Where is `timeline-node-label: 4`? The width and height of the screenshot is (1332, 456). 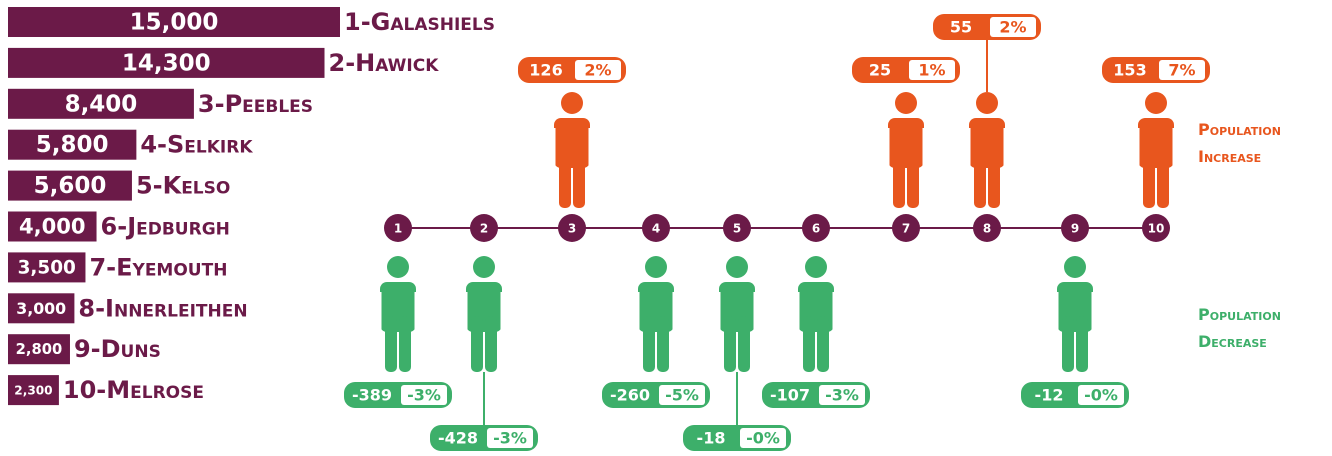 timeline-node-label: 4 is located at coordinates (656, 229).